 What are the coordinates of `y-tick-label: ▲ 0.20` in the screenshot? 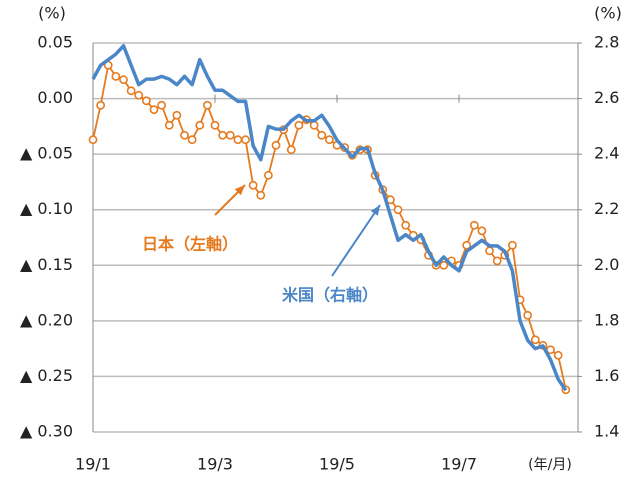 It's located at (46, 319).